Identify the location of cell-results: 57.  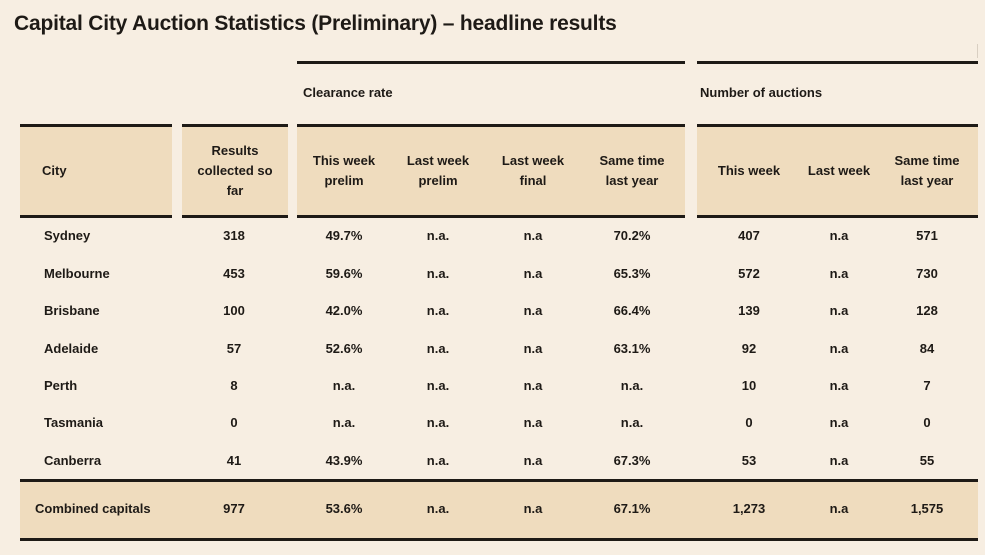
(234, 348).